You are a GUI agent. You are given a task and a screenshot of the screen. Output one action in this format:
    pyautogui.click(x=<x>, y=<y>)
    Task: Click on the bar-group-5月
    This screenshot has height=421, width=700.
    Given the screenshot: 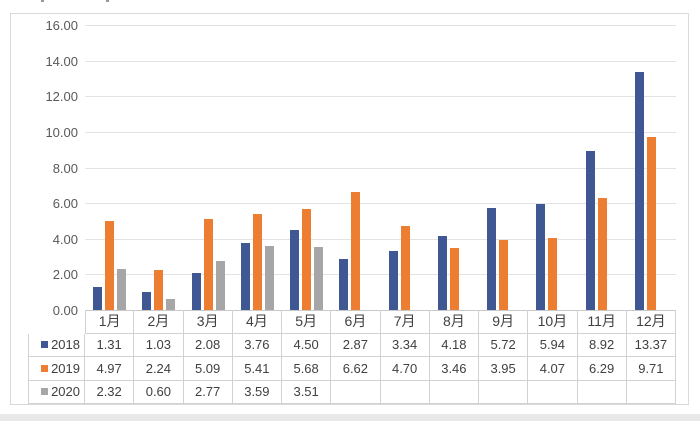 What is the action you would take?
    pyautogui.click(x=306, y=167)
    